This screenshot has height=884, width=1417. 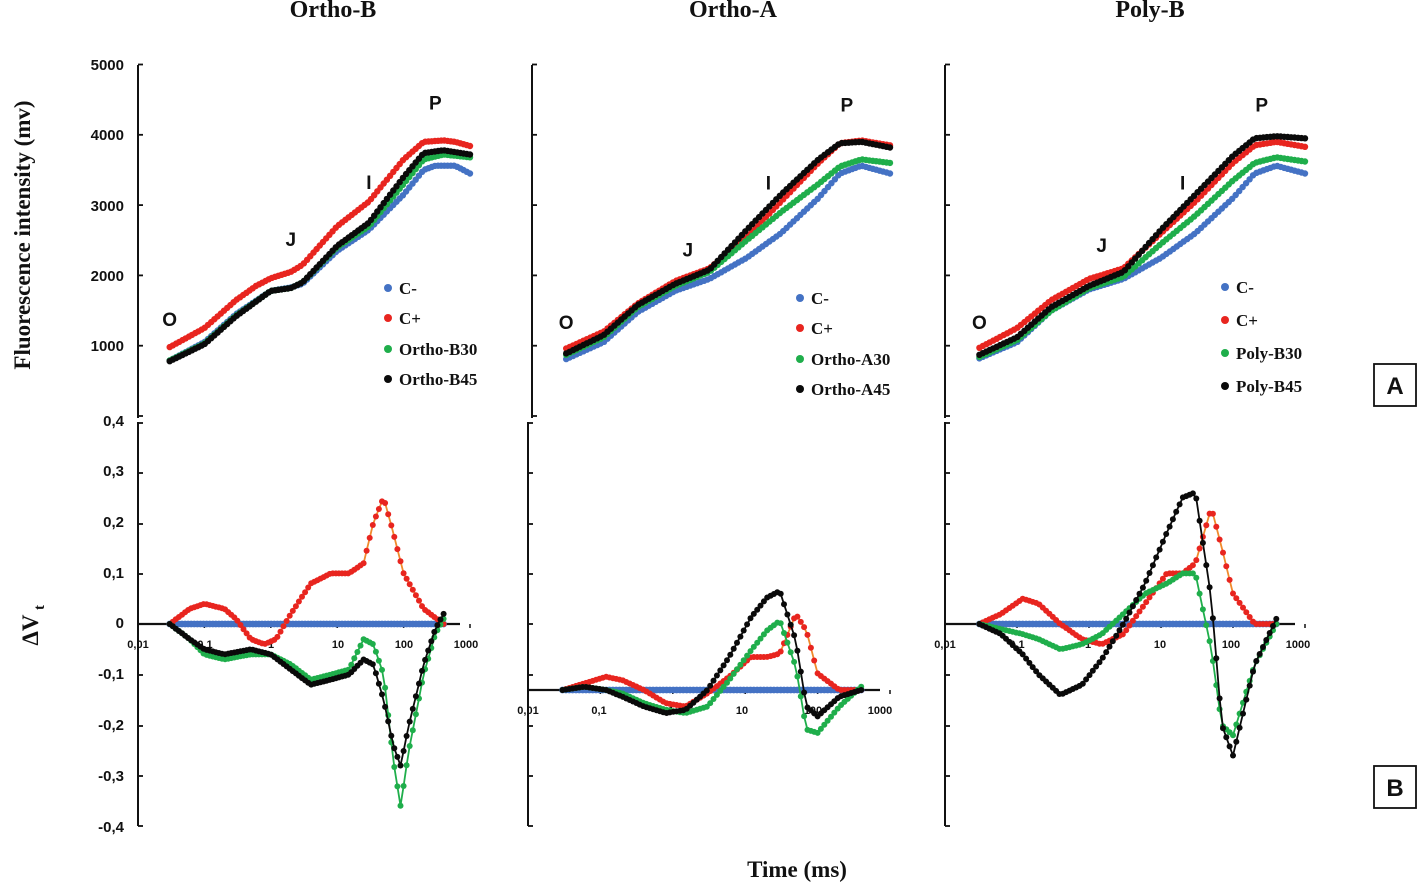 I want to click on y-axis-label-delta-v: ΔV, so click(x=30, y=629).